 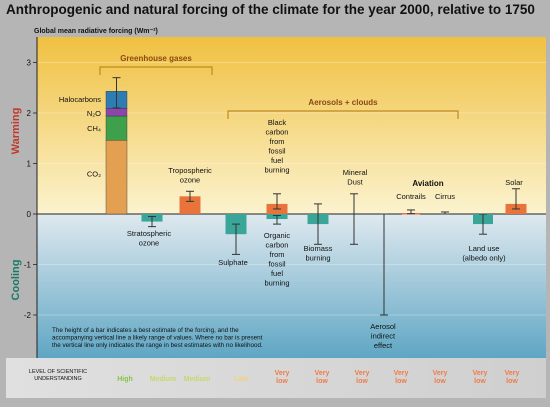 What do you see at coordinates (28, 265) in the screenshot?
I see `y-tick-label: -1` at bounding box center [28, 265].